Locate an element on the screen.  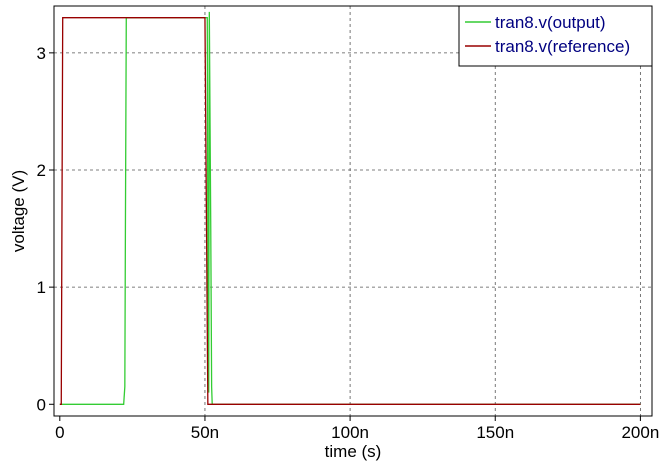
legend: tran8.v(output) tran8.v(reference) is located at coordinates (555, 36).